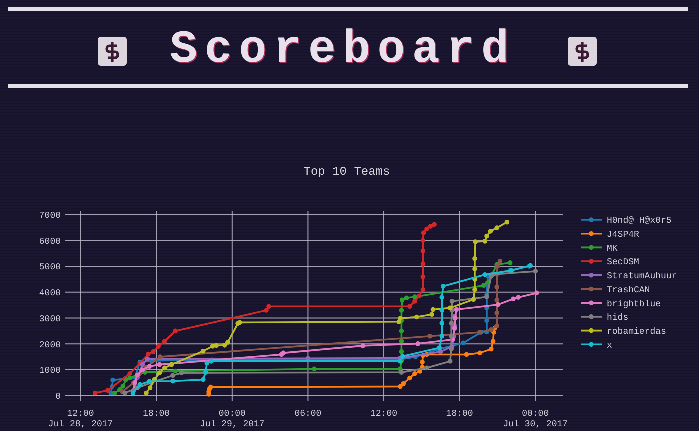 This screenshot has height=431, width=699. Describe the element at coordinates (50, 371) in the screenshot. I see `y-tick-label: 1000` at that location.